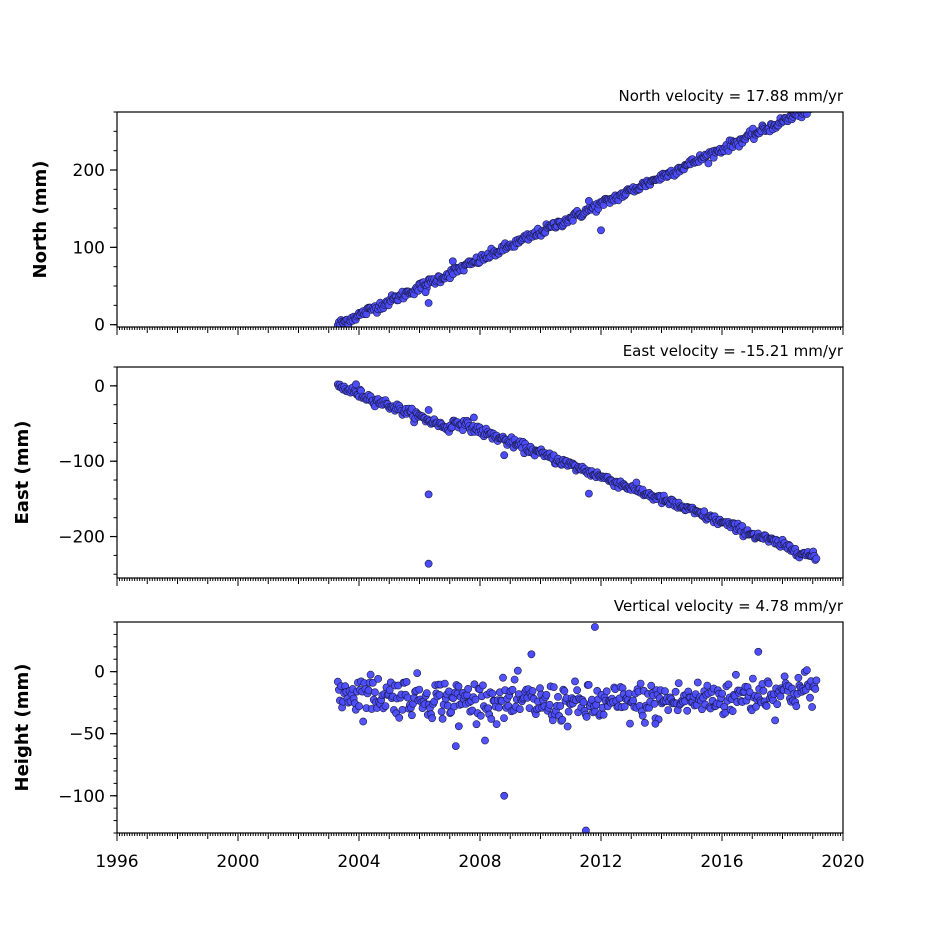 The image size is (937, 937). What do you see at coordinates (87, 735) in the screenshot?
I see `y-tick-label: −50` at bounding box center [87, 735].